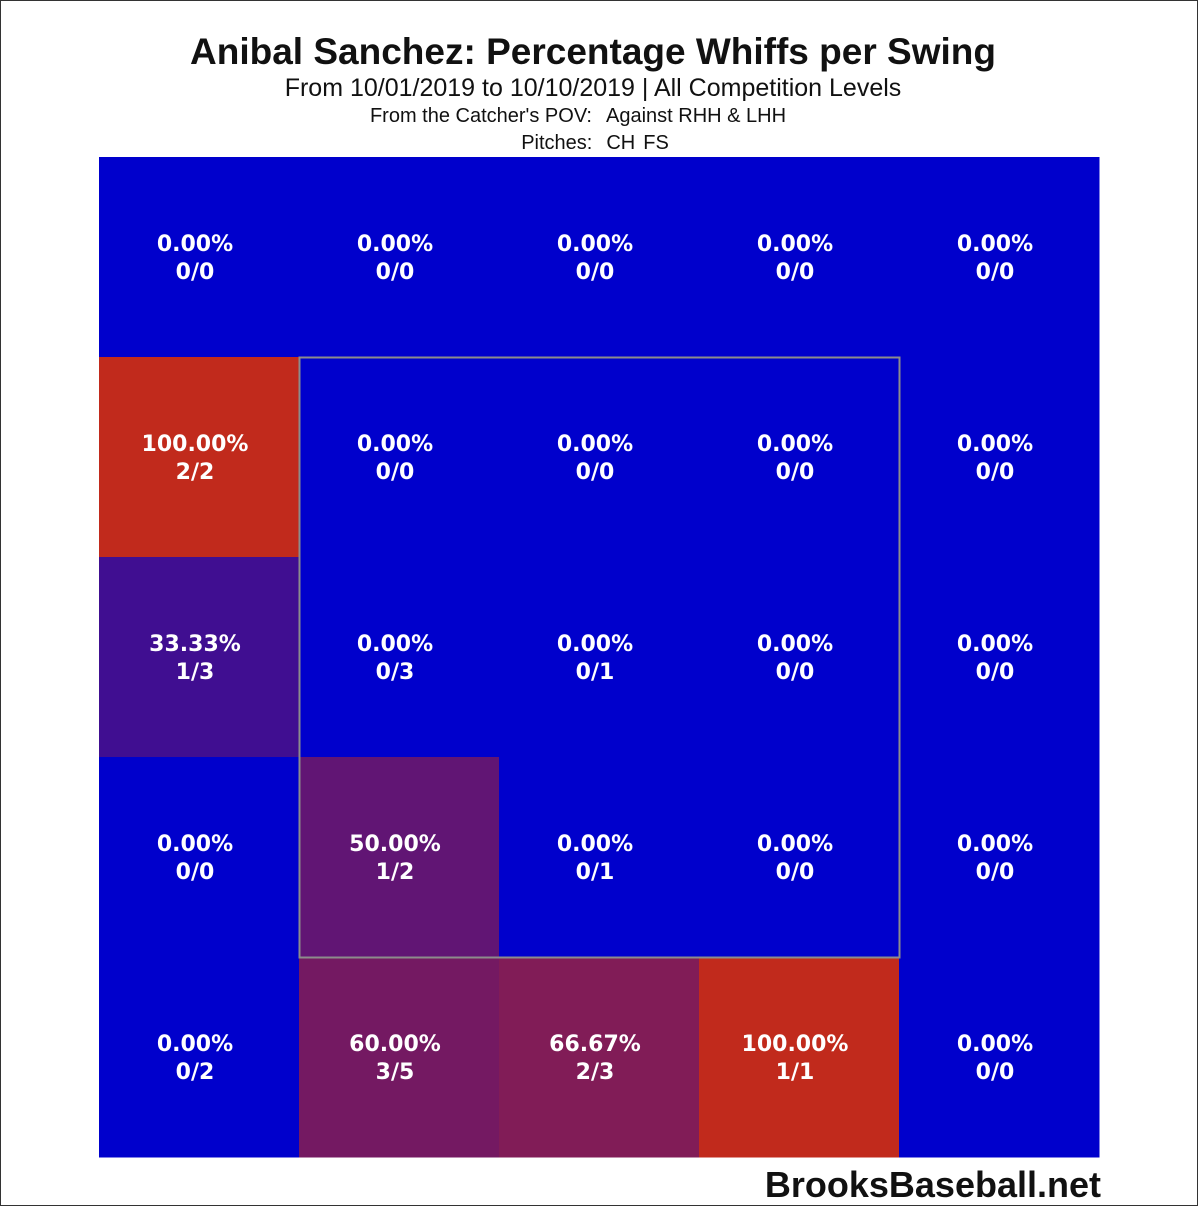  What do you see at coordinates (595, 1044) in the screenshot?
I see `zone-pct-label-4-2: 66.67%` at bounding box center [595, 1044].